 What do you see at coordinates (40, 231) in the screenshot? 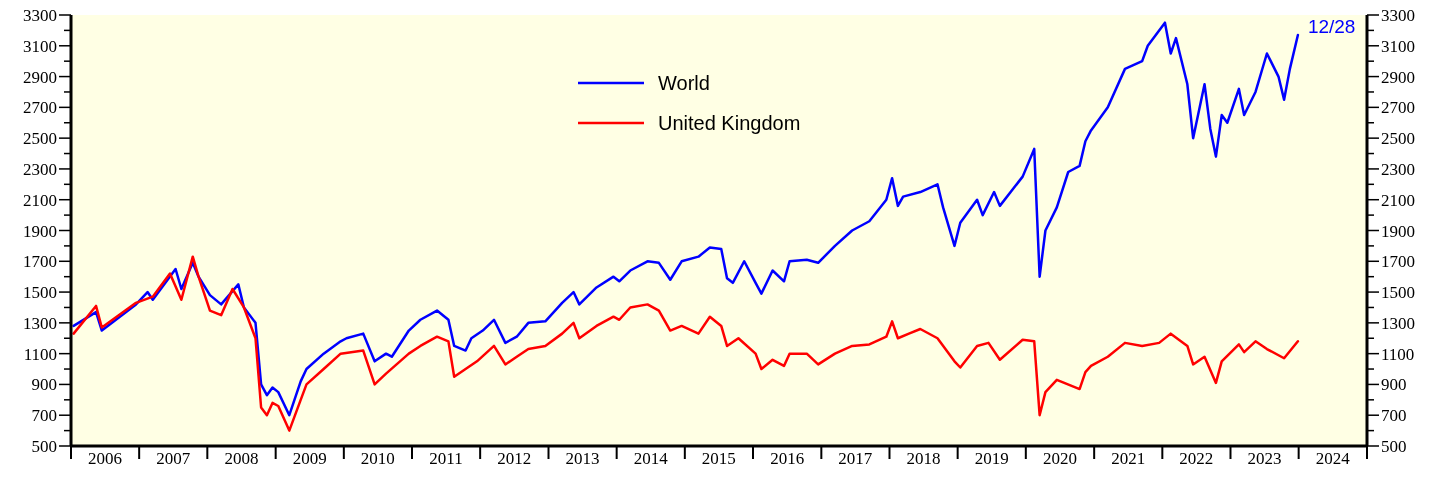
I see `y-tick-label: 1900` at bounding box center [40, 231].